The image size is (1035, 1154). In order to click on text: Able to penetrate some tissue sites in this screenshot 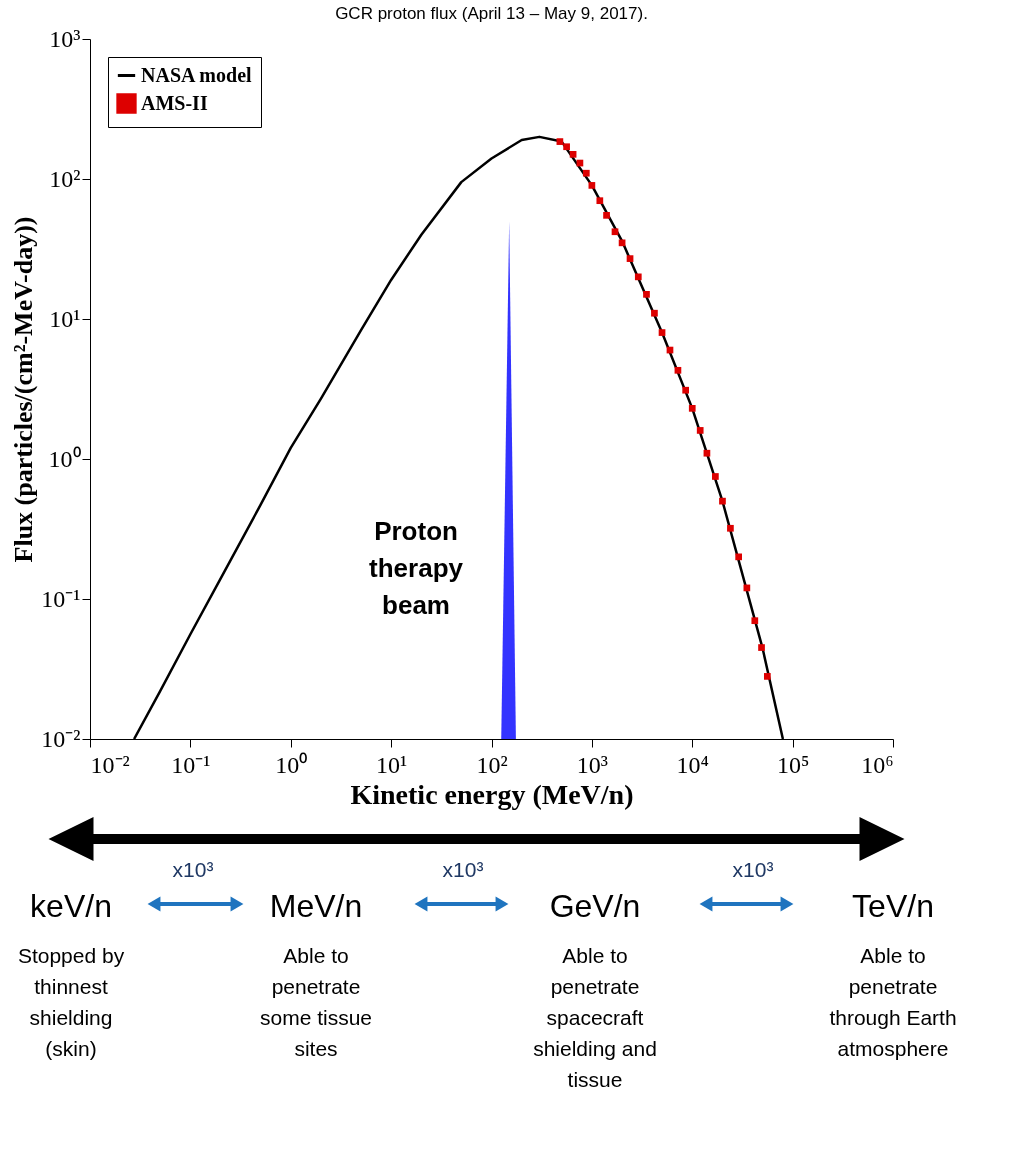, I will do `click(316, 1002)`.